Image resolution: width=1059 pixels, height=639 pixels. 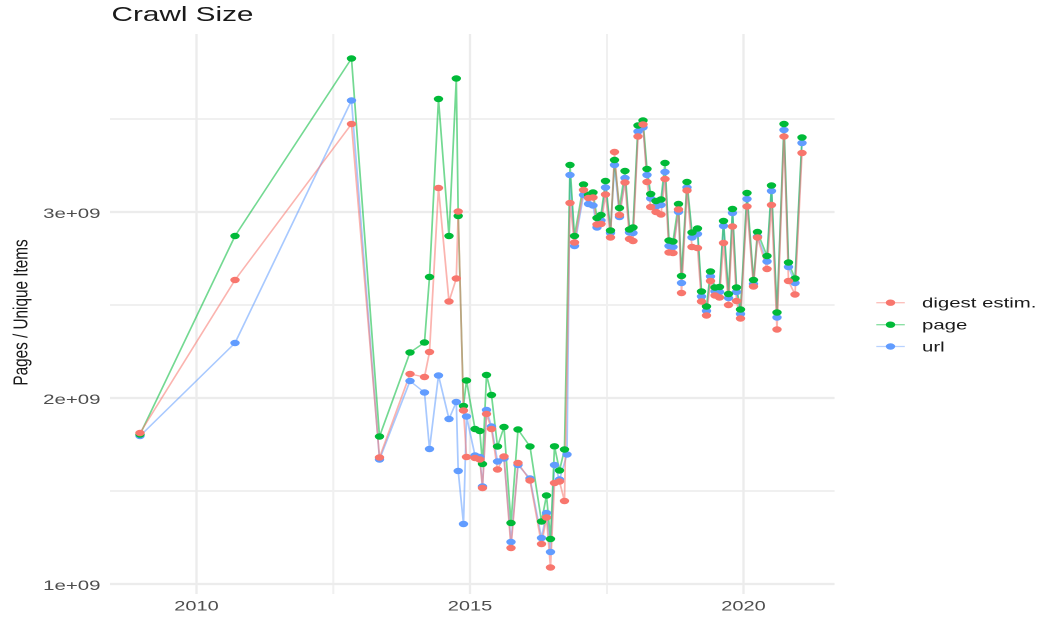 I want to click on svg-text: Crawl Size, so click(x=183, y=15).